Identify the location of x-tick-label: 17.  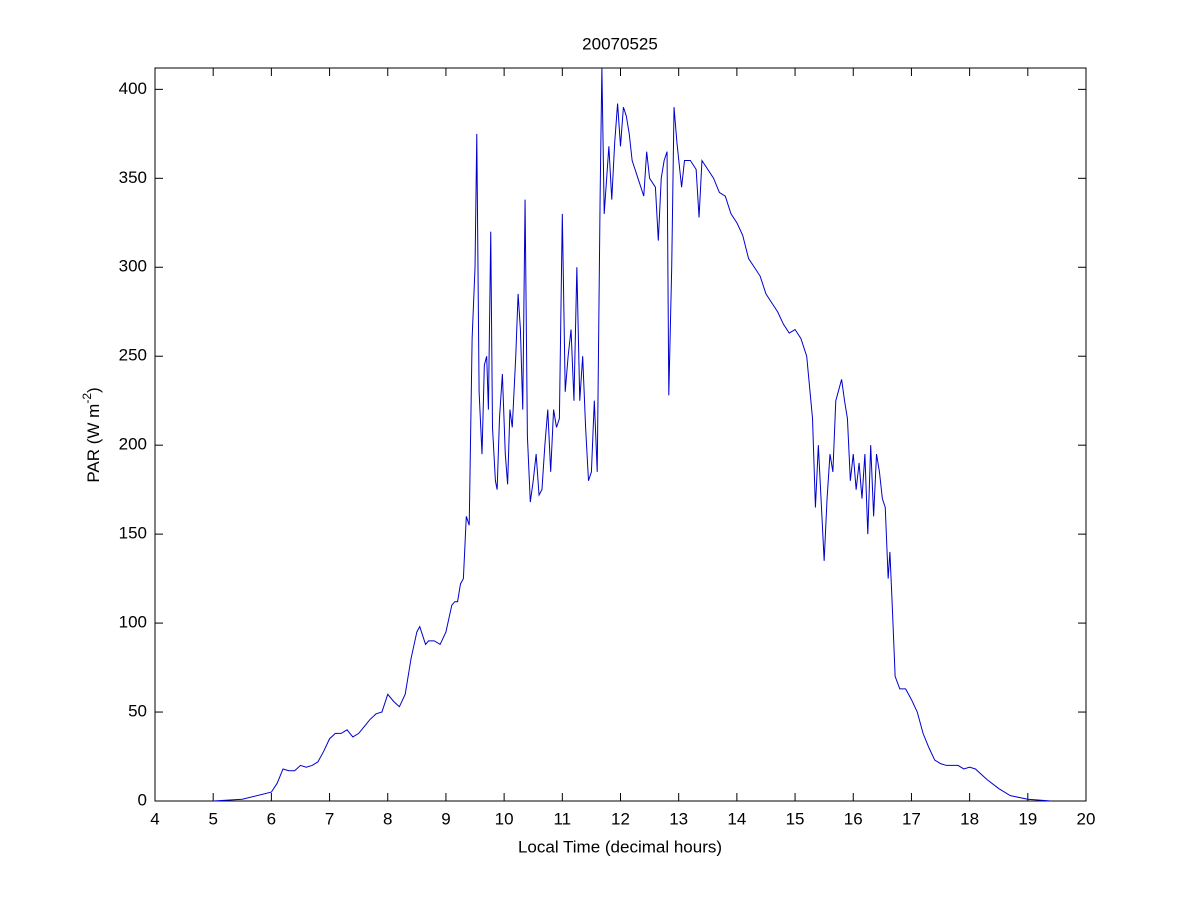
(911, 818).